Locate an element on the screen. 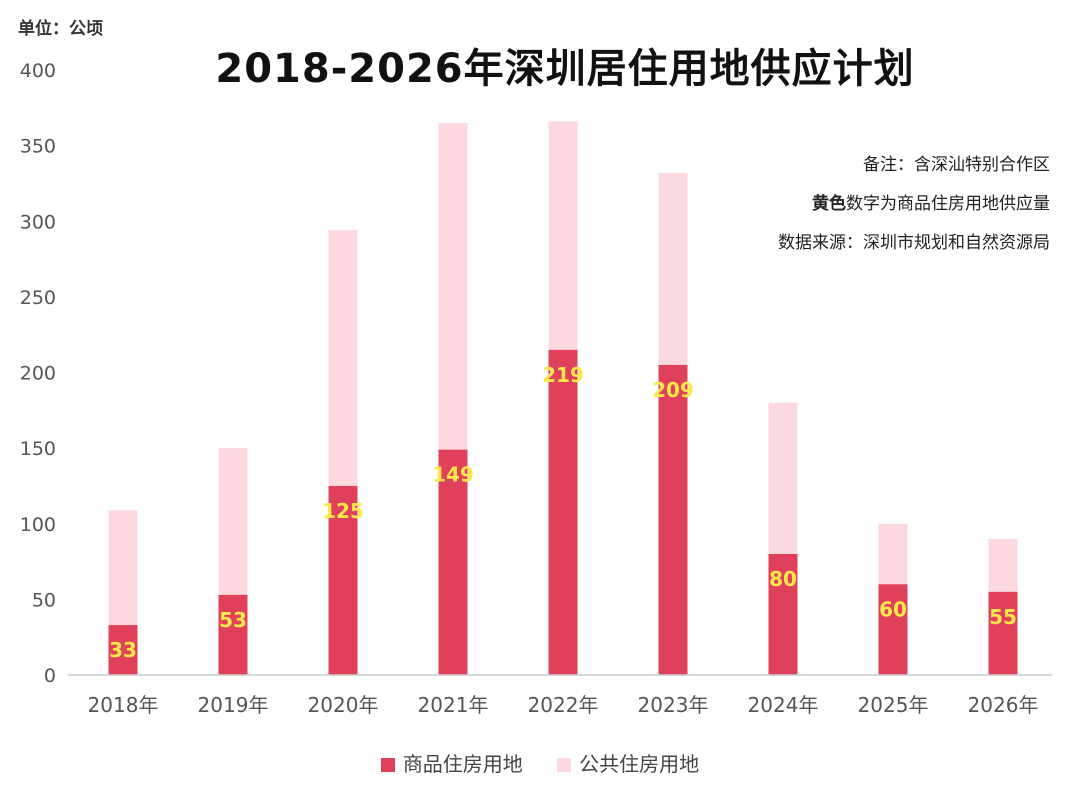 This screenshot has width=1080, height=797. legend-item-public: 公共住房用地 is located at coordinates (628, 762).